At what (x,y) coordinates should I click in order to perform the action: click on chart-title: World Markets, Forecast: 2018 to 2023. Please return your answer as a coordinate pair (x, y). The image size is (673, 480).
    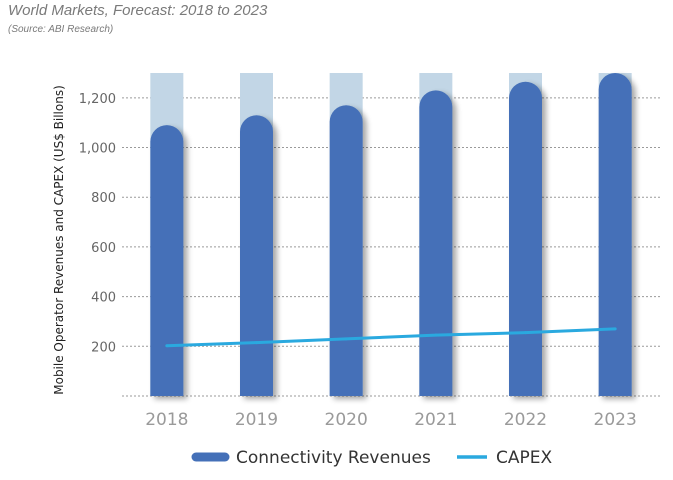
    Looking at the image, I should click on (138, 10).